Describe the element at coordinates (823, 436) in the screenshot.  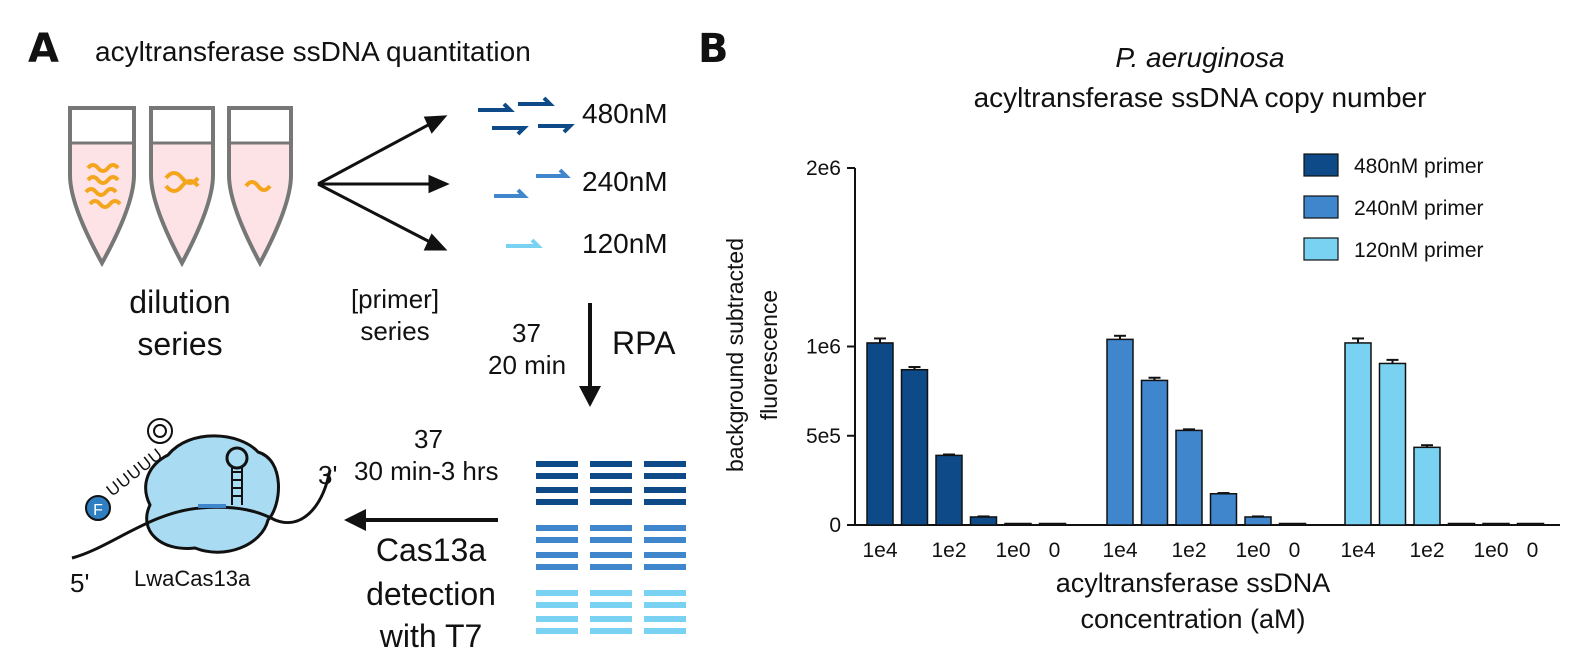
I see `y-tick-label: 5e5` at that location.